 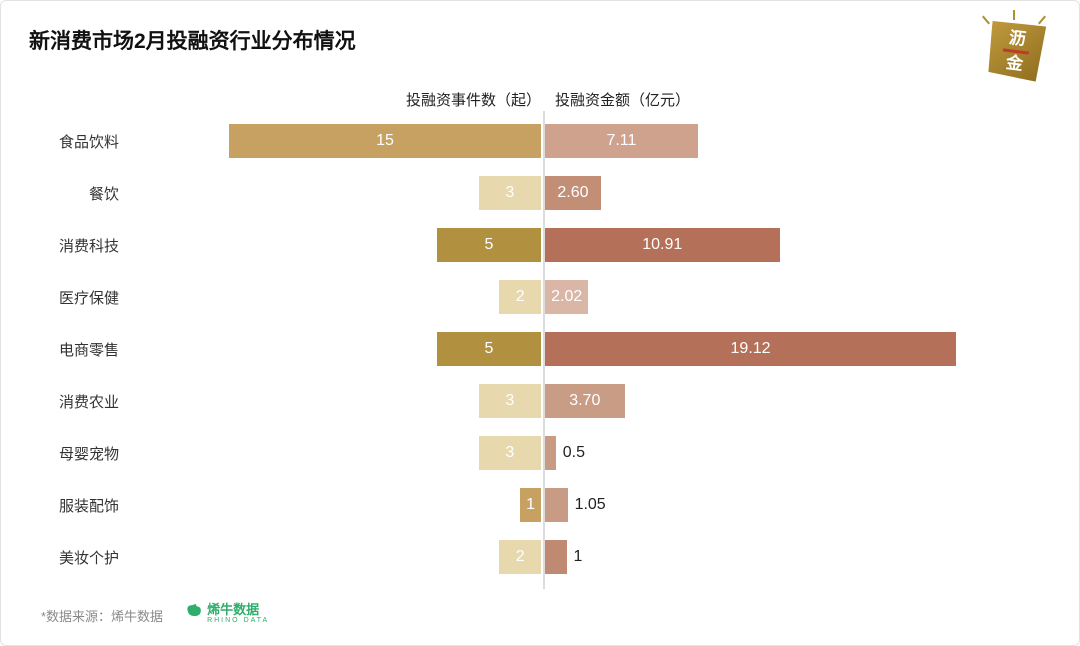 What do you see at coordinates (88, 506) in the screenshot?
I see `category-label: 服装配饰` at bounding box center [88, 506].